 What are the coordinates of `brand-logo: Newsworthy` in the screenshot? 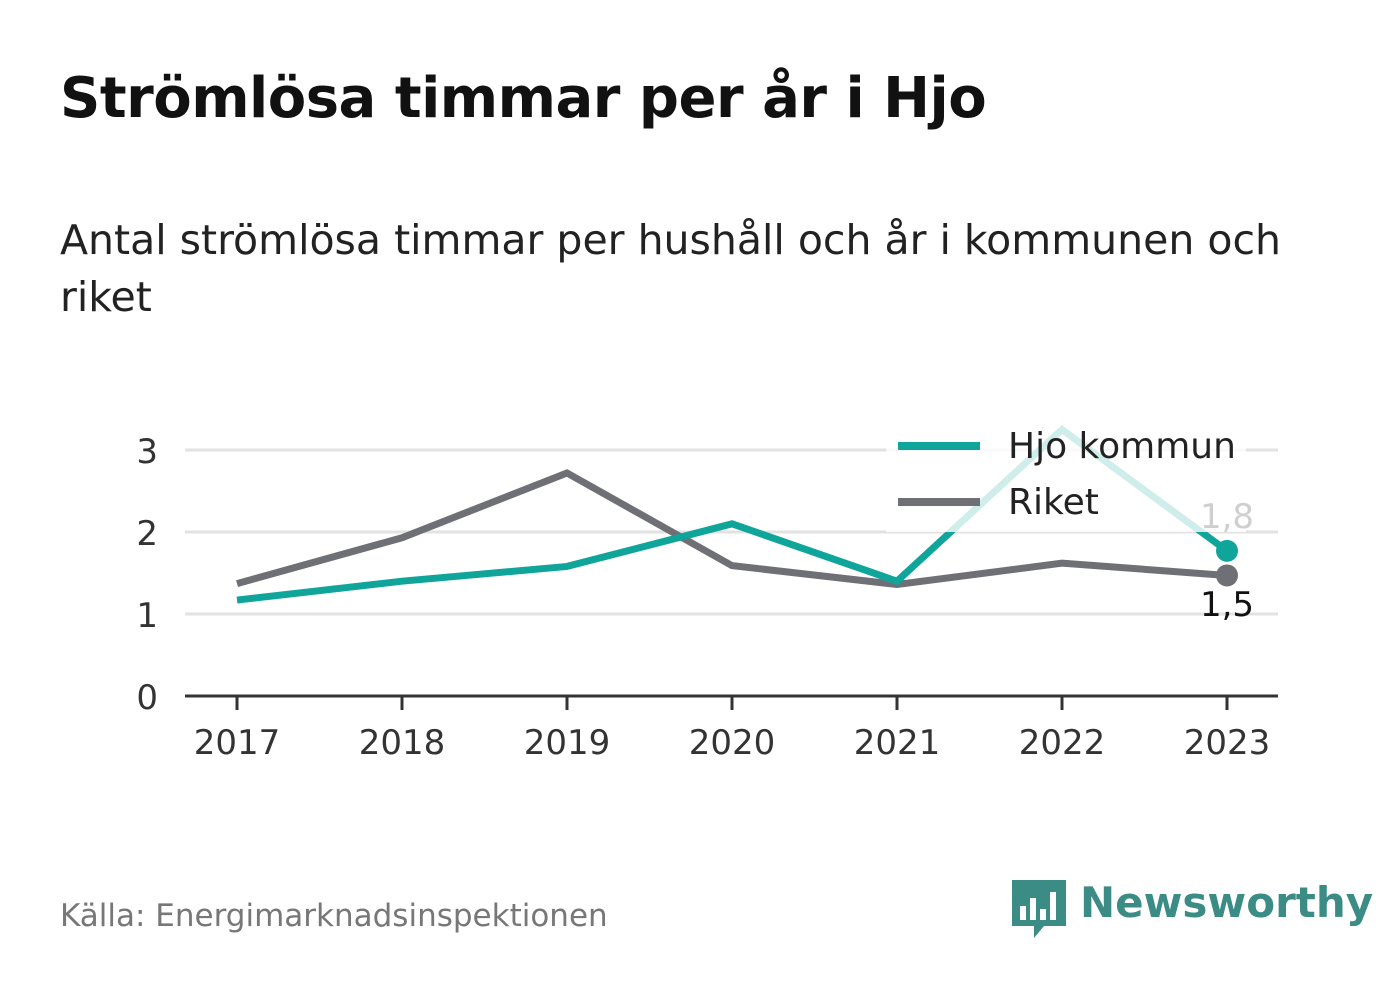 It's located at (1190, 909).